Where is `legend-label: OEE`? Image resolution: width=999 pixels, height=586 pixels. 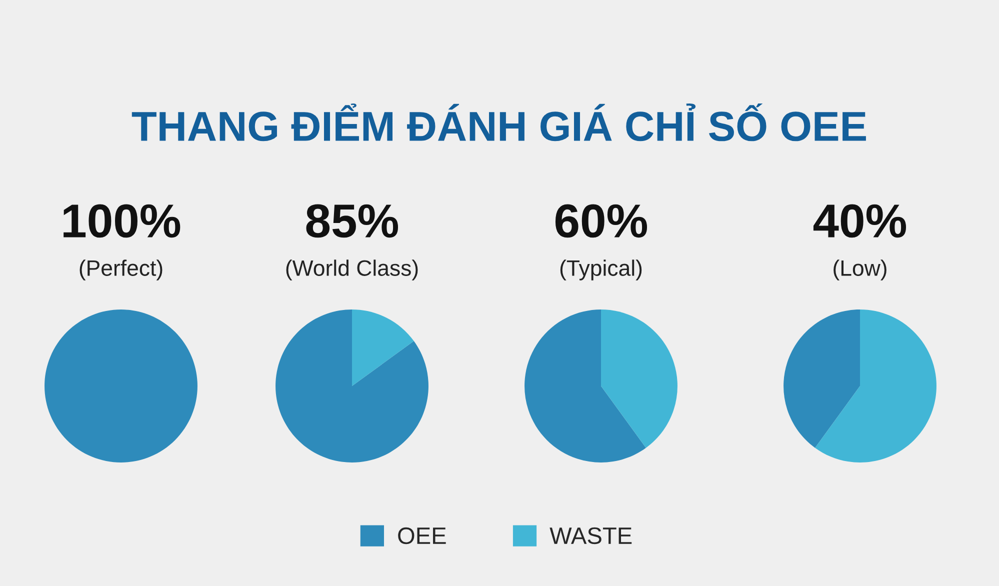 legend-label: OEE is located at coordinates (422, 535).